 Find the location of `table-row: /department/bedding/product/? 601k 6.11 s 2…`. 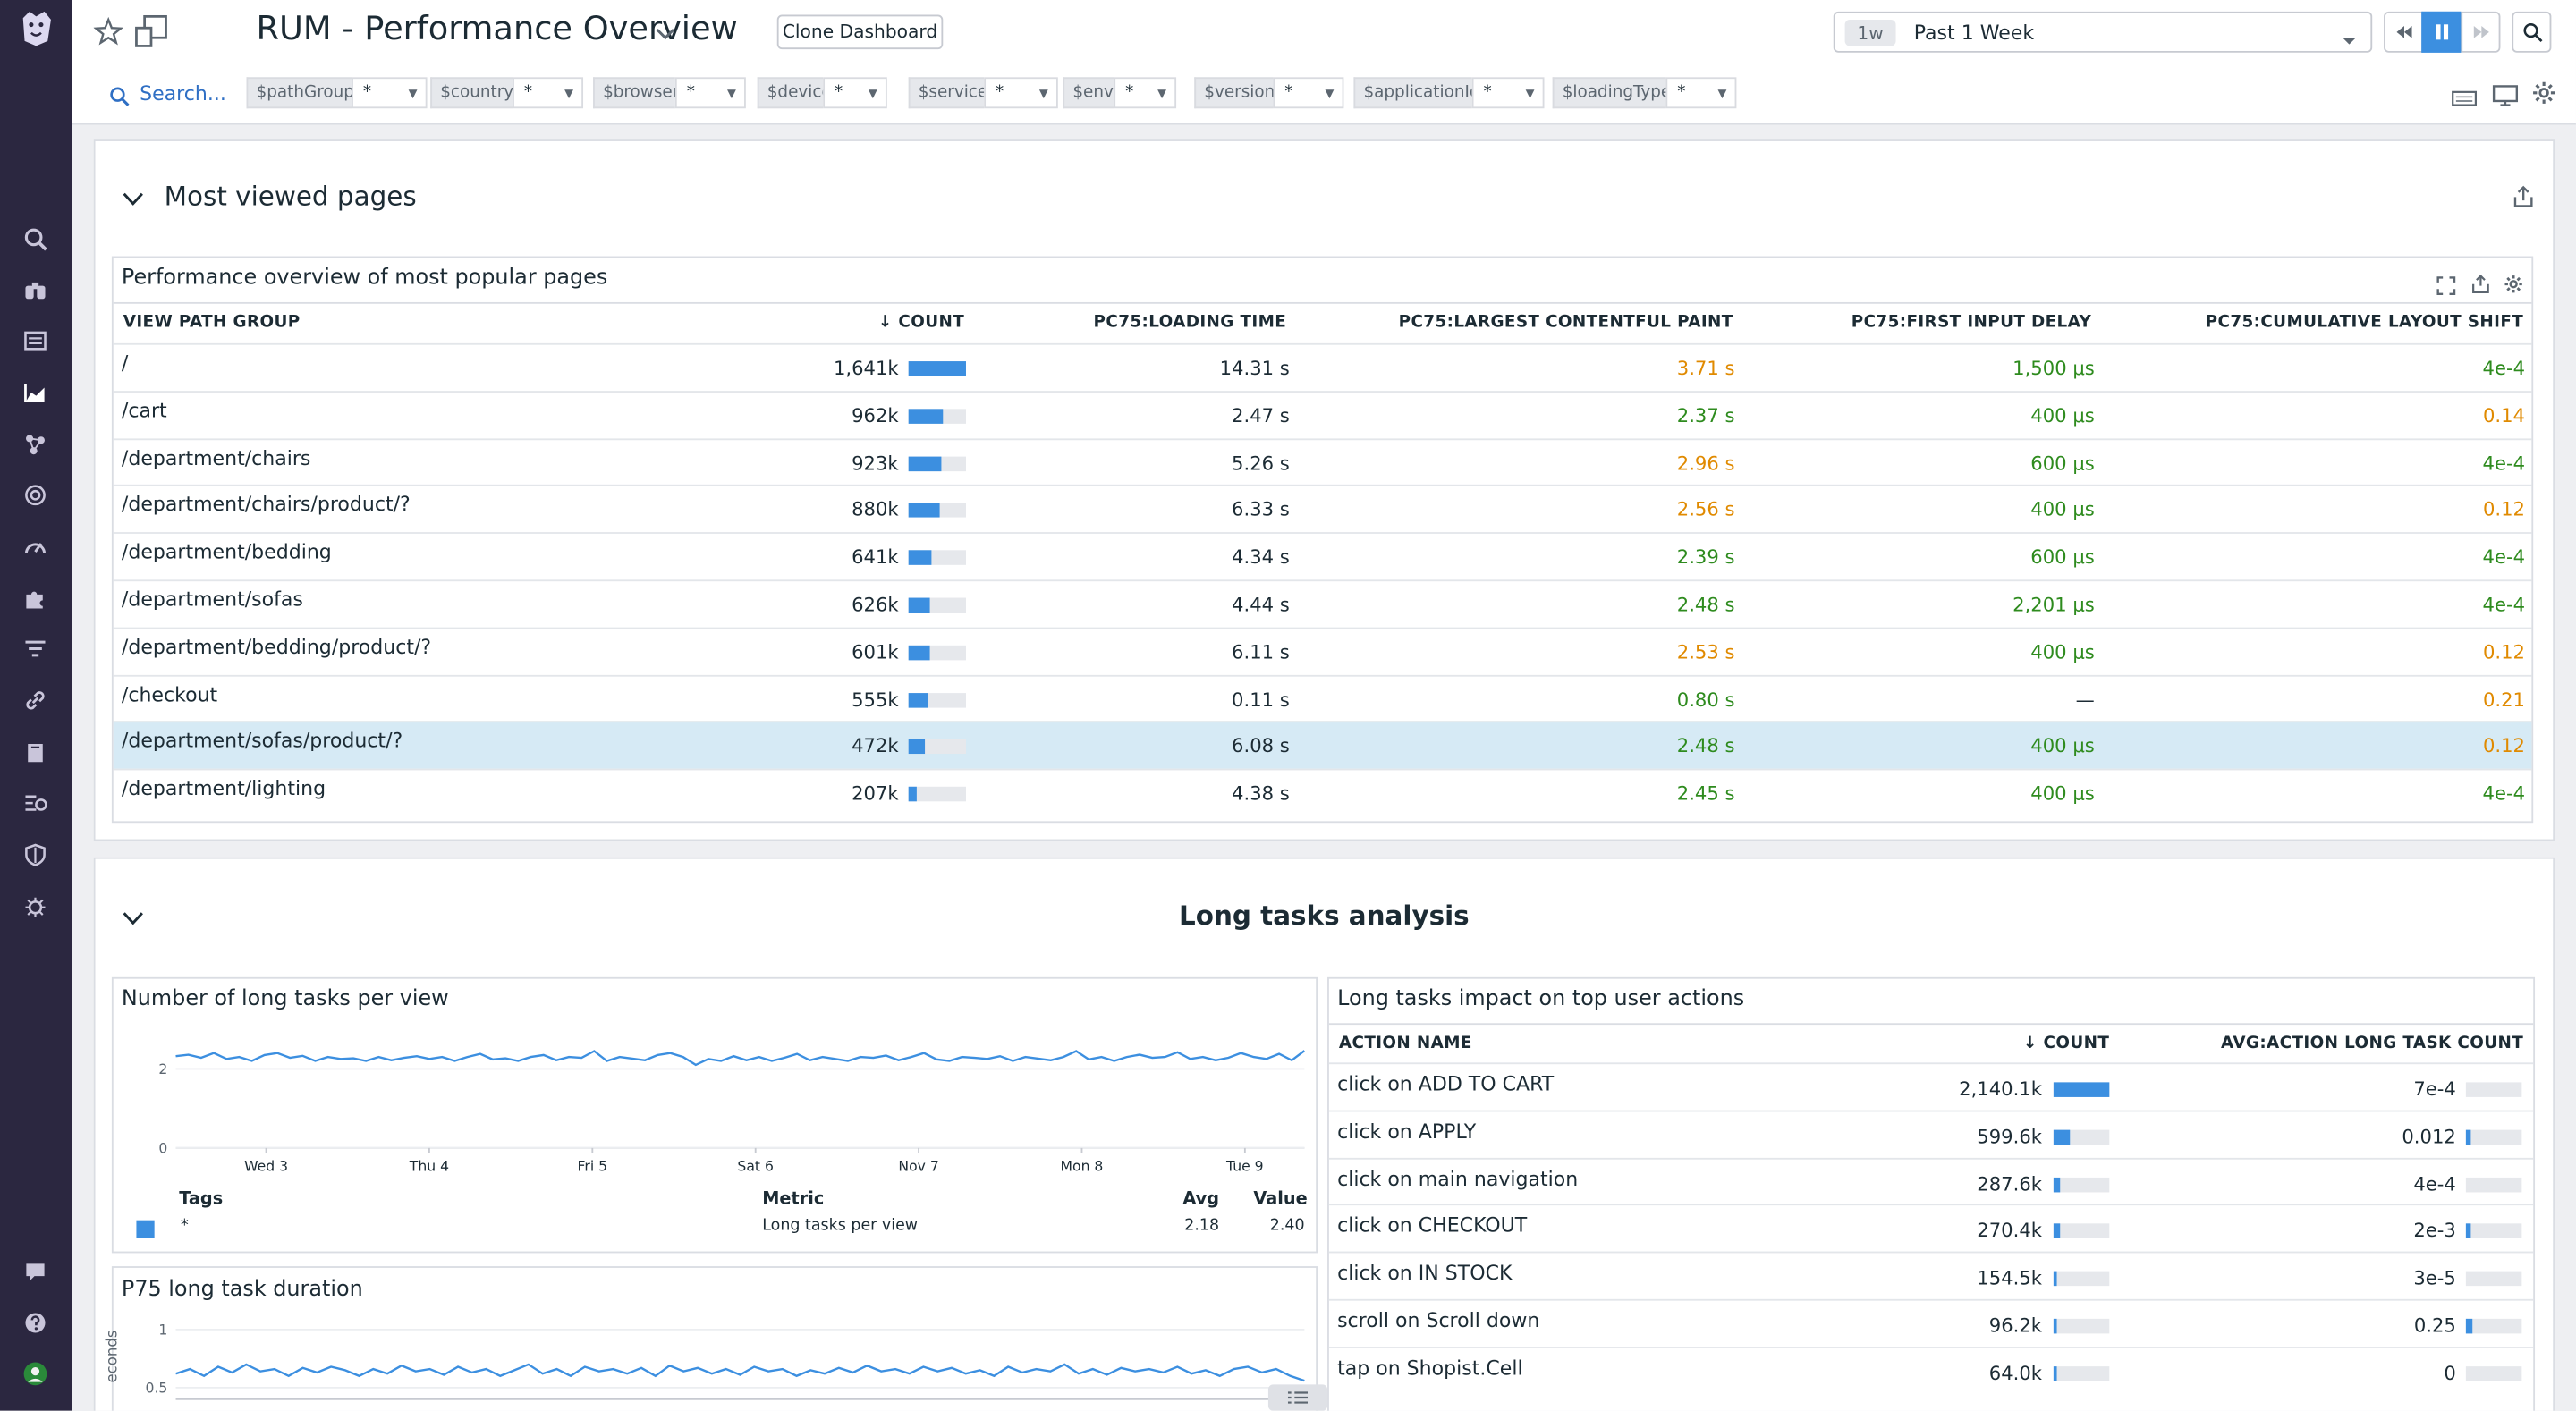

table-row: /department/bedding/product/? 601k 6.11 s 2… is located at coordinates (1322, 650).